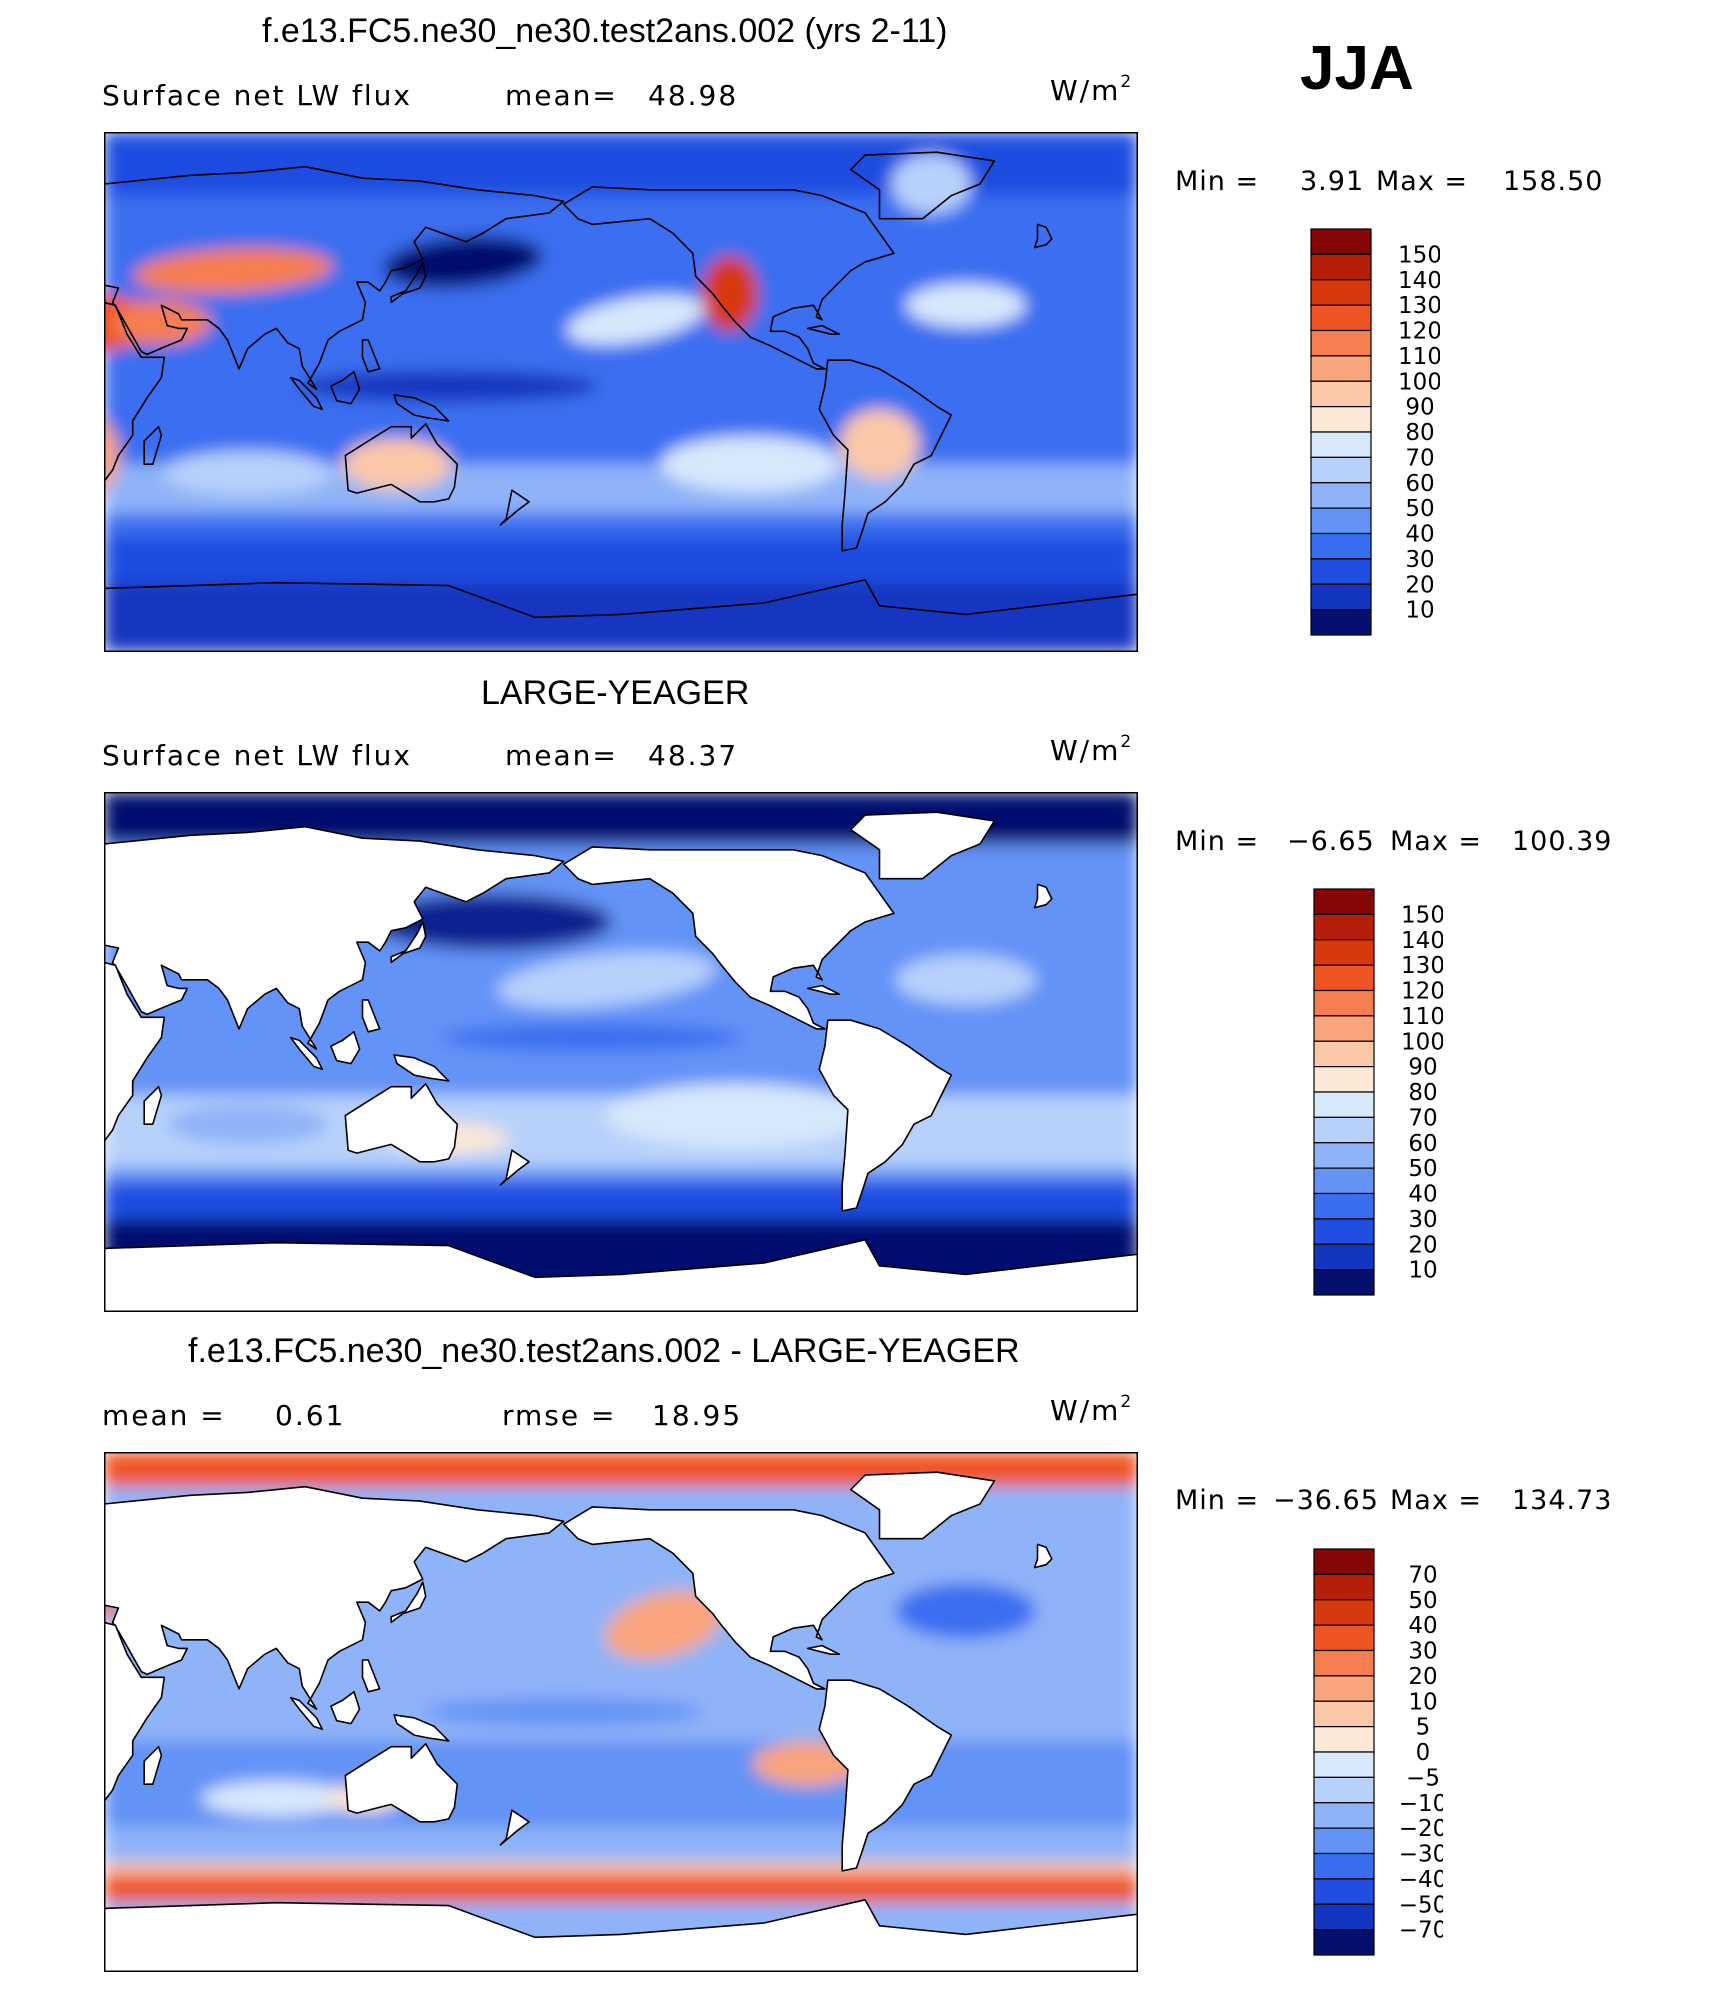  What do you see at coordinates (401, 462) in the screenshot?
I see `land-australia` at bounding box center [401, 462].